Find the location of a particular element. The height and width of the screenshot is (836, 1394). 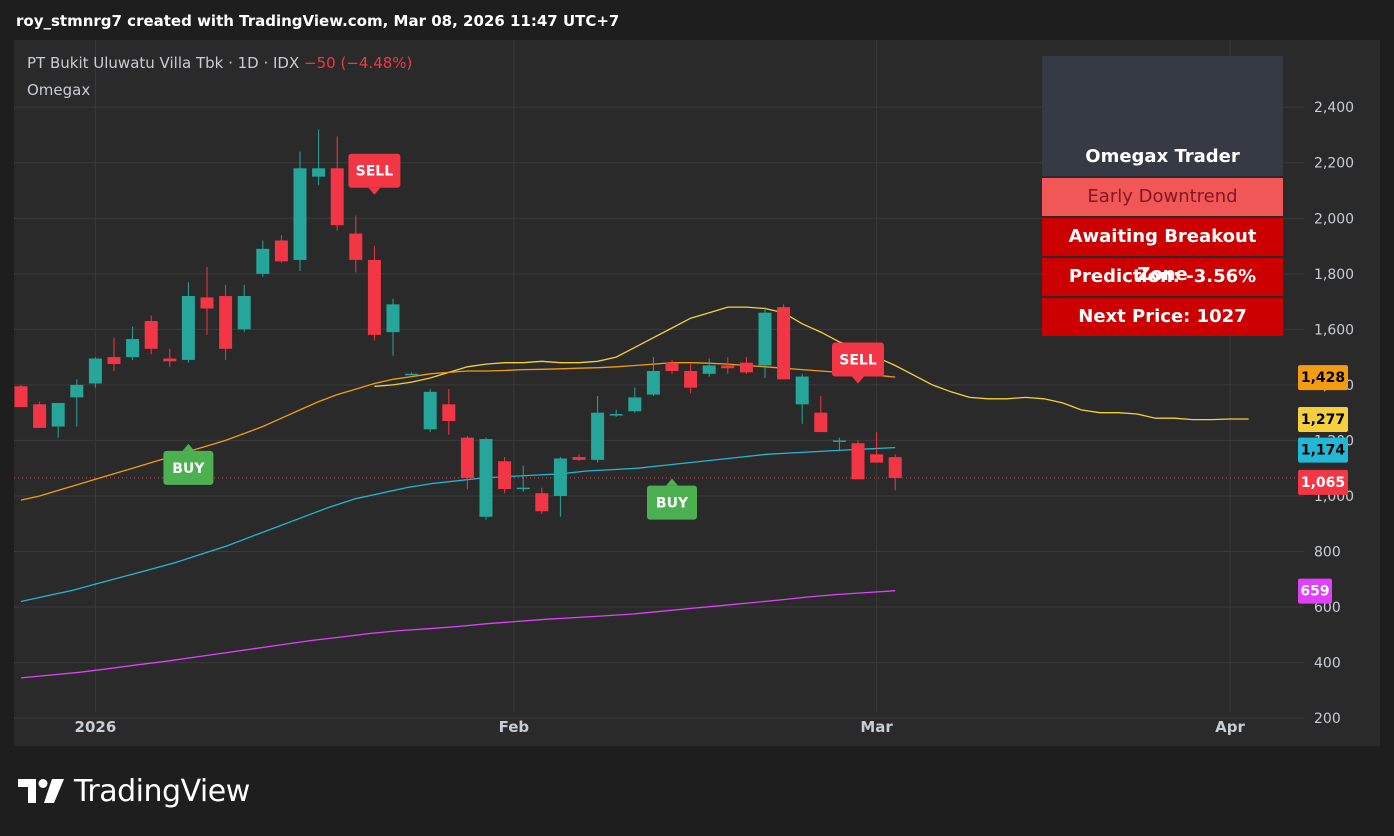

panel-prediction: Prediction: -3.56% is located at coordinates (1162, 276).